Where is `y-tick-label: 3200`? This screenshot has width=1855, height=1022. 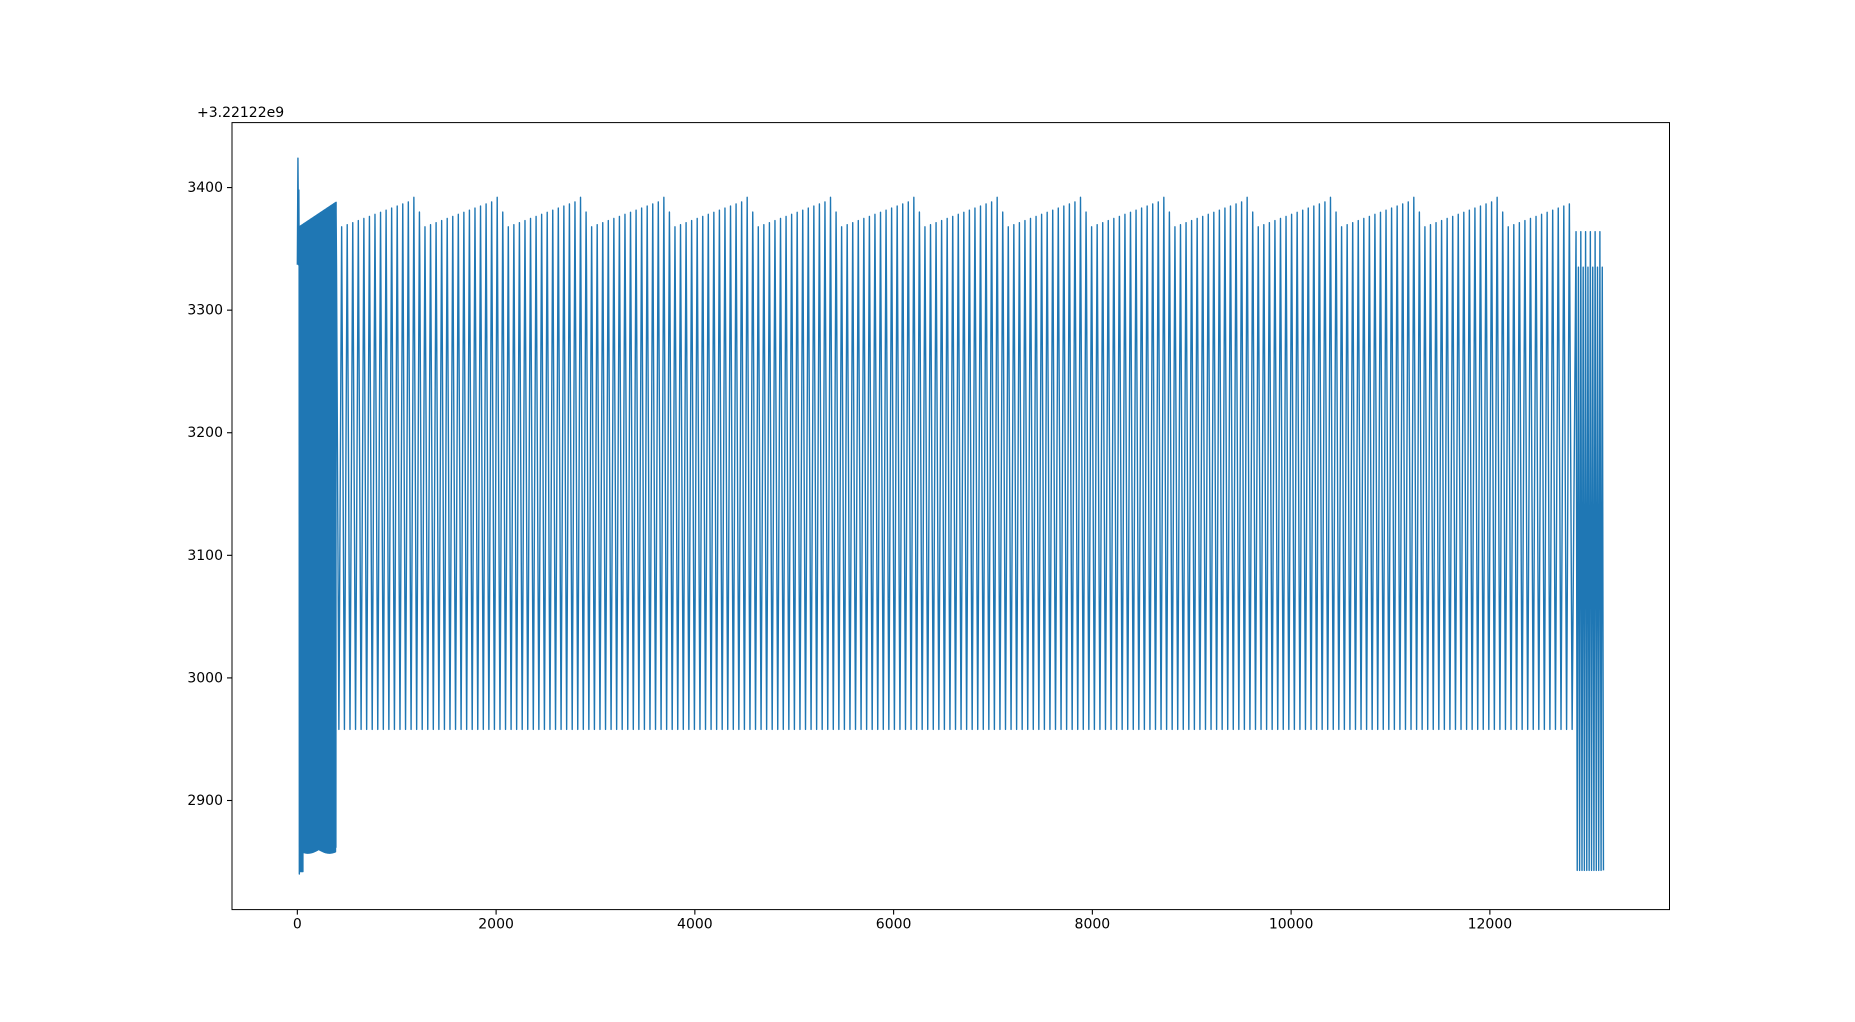
y-tick-label: 3200 is located at coordinates (205, 433).